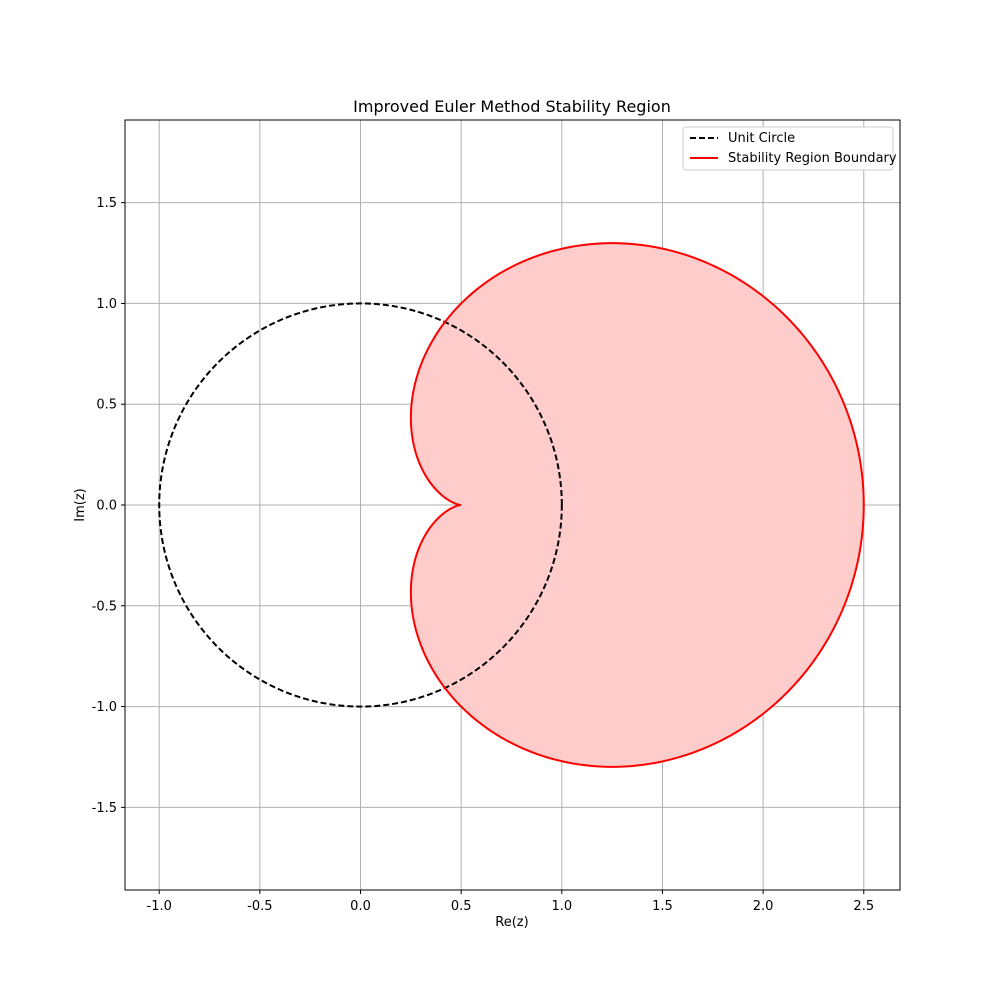  I want to click on legend: Unit Circle Stability Region Boundary, so click(789, 148).